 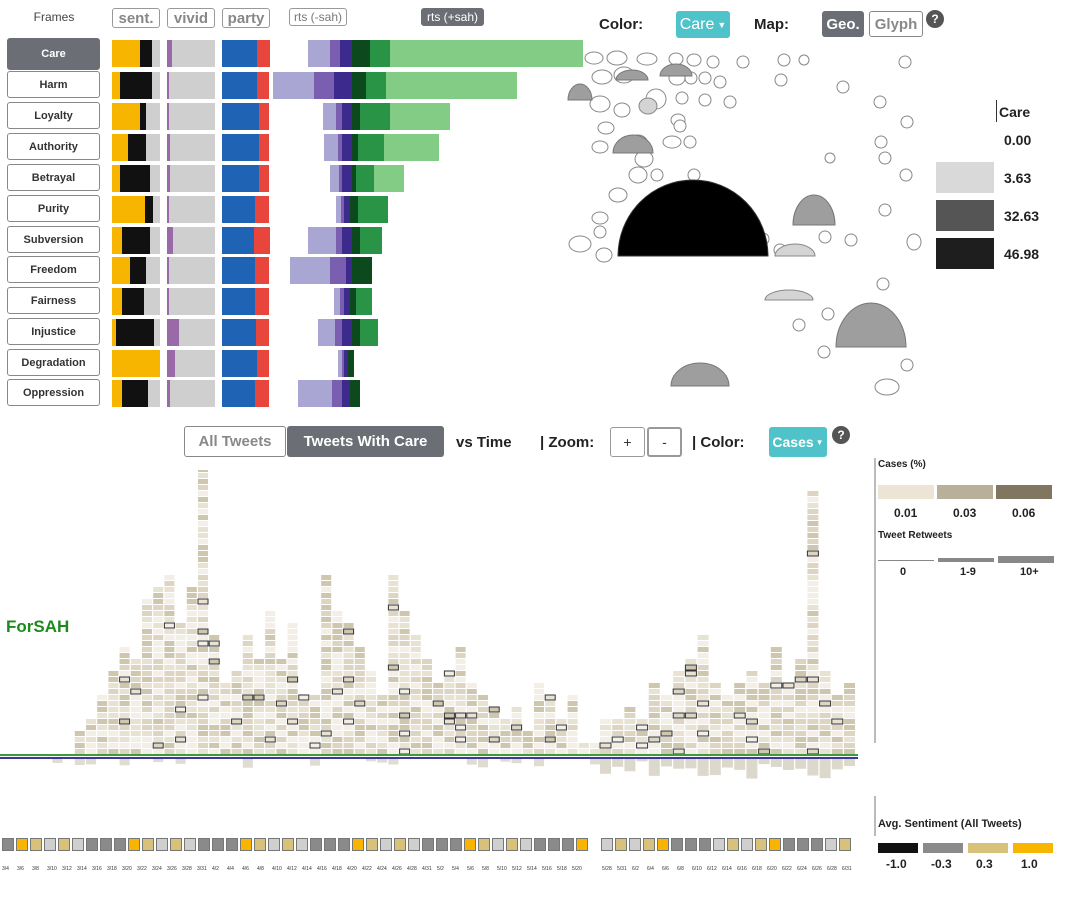 What do you see at coordinates (53, 146) in the screenshot?
I see `frame-button-authority: Authority` at bounding box center [53, 146].